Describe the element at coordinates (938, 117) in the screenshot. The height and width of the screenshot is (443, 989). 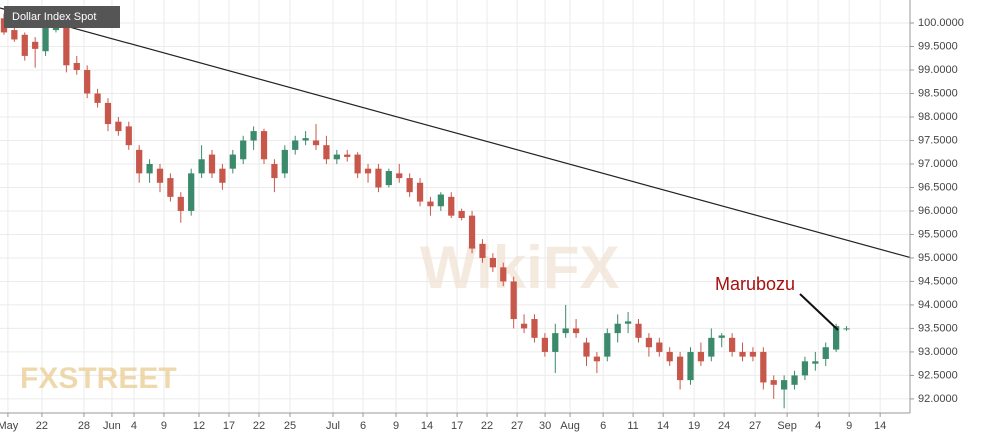
I see `y-tick-label: 98.0000` at that location.